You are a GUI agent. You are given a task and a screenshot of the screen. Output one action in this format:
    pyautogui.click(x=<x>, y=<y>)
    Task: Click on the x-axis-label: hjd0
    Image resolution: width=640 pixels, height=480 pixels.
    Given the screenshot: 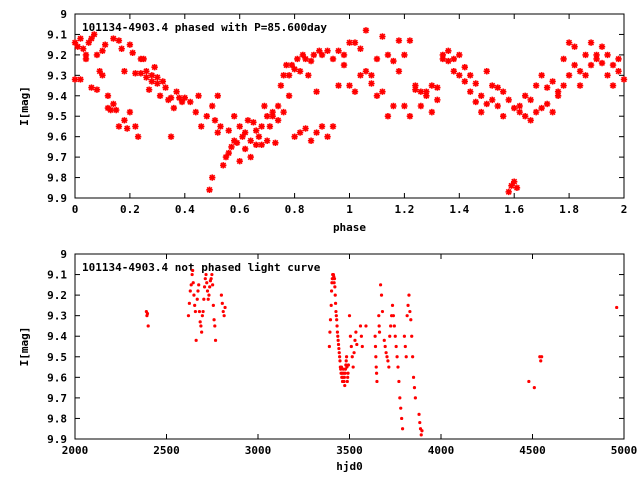 What is the action you would take?
    pyautogui.click(x=349, y=466)
    